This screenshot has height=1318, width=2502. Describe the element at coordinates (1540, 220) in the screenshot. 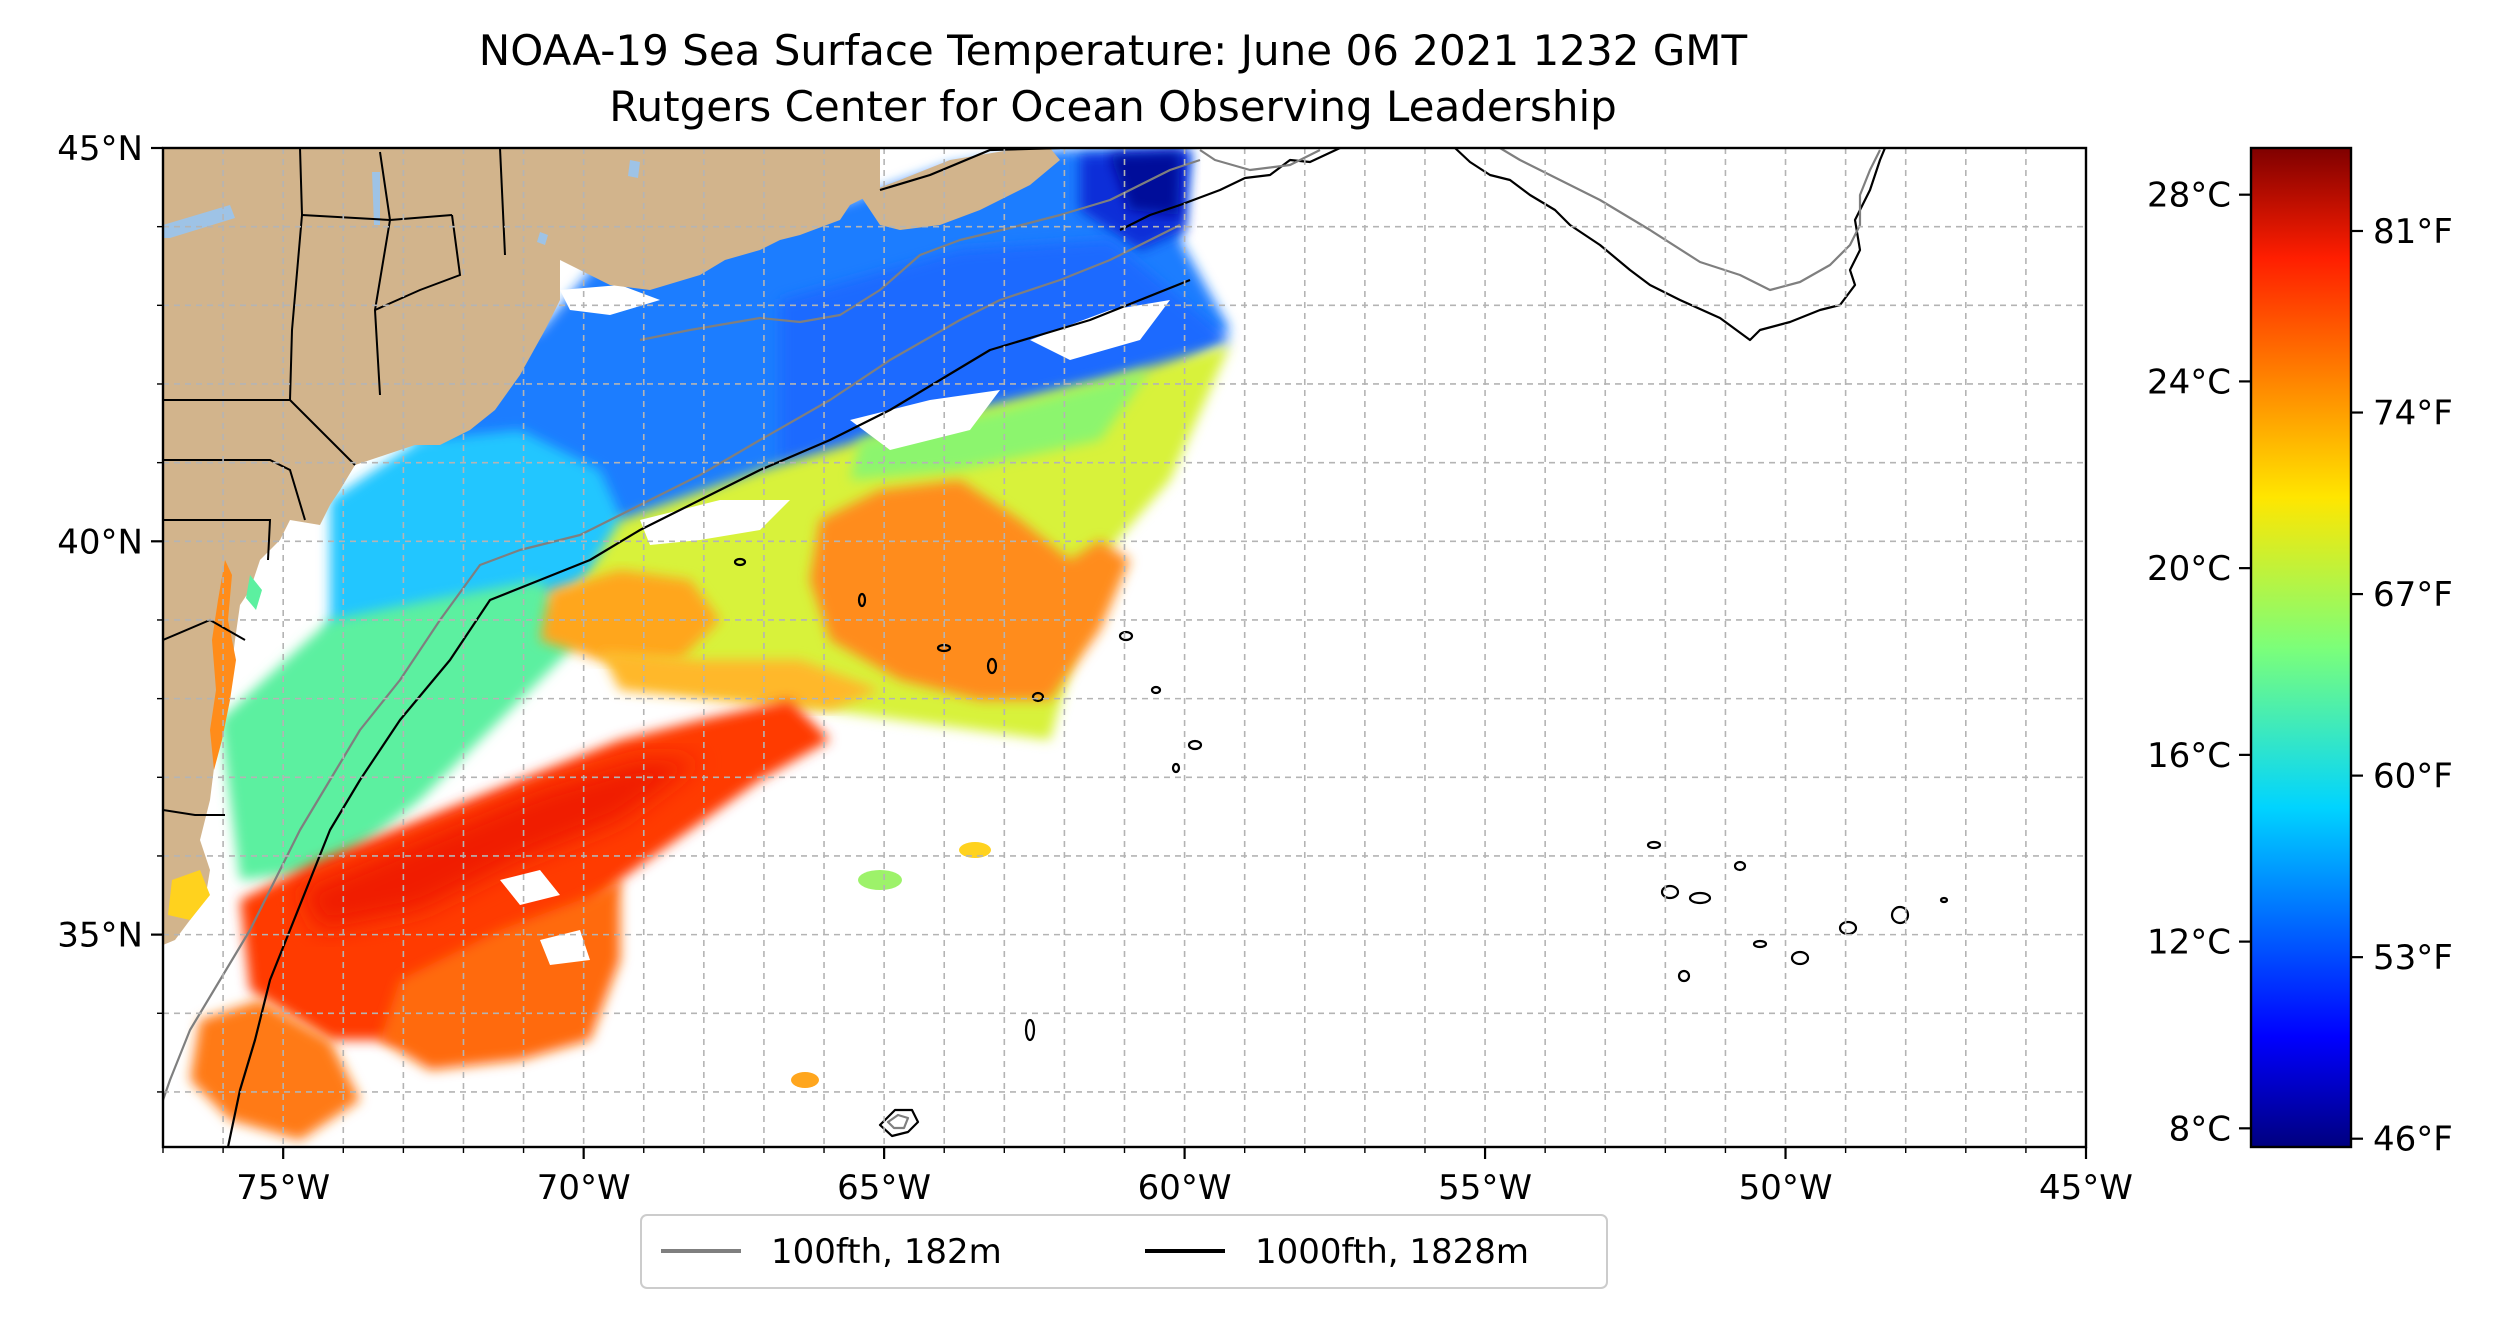

I see `isobath-100fth-north` at that location.